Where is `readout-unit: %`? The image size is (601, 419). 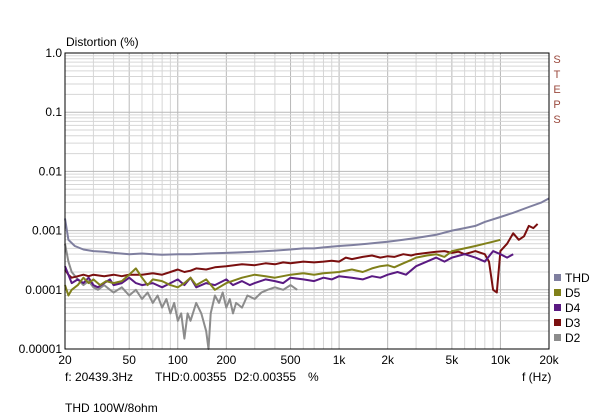
readout-unit: % is located at coordinates (313, 377).